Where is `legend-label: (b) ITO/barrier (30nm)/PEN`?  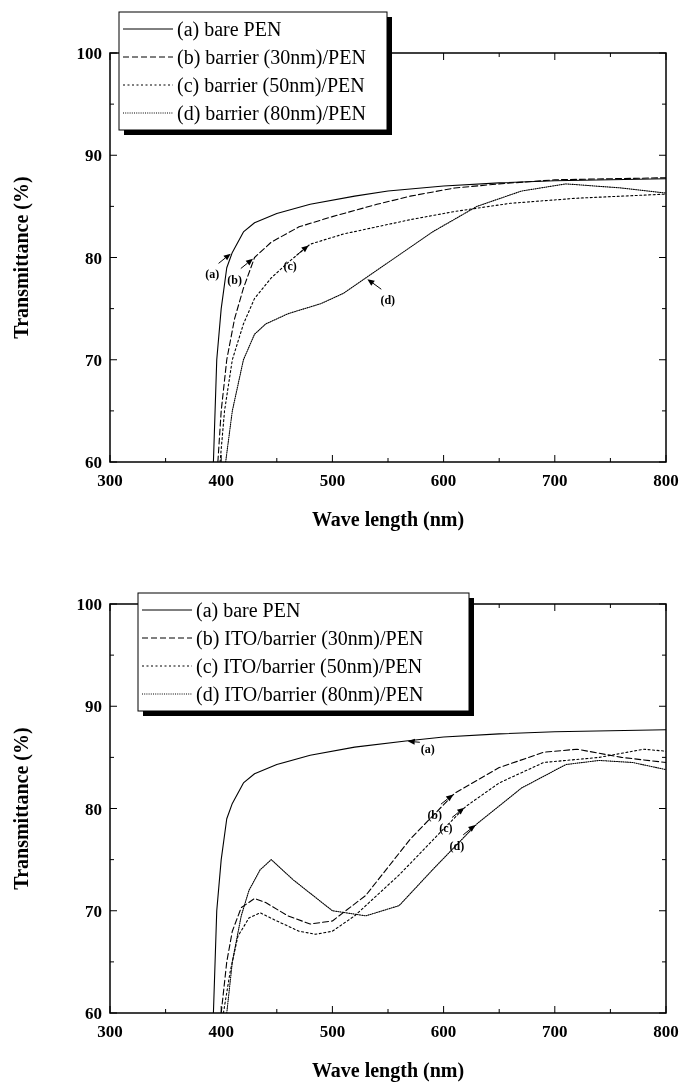 legend-label: (b) ITO/barrier (30nm)/PEN is located at coordinates (310, 638).